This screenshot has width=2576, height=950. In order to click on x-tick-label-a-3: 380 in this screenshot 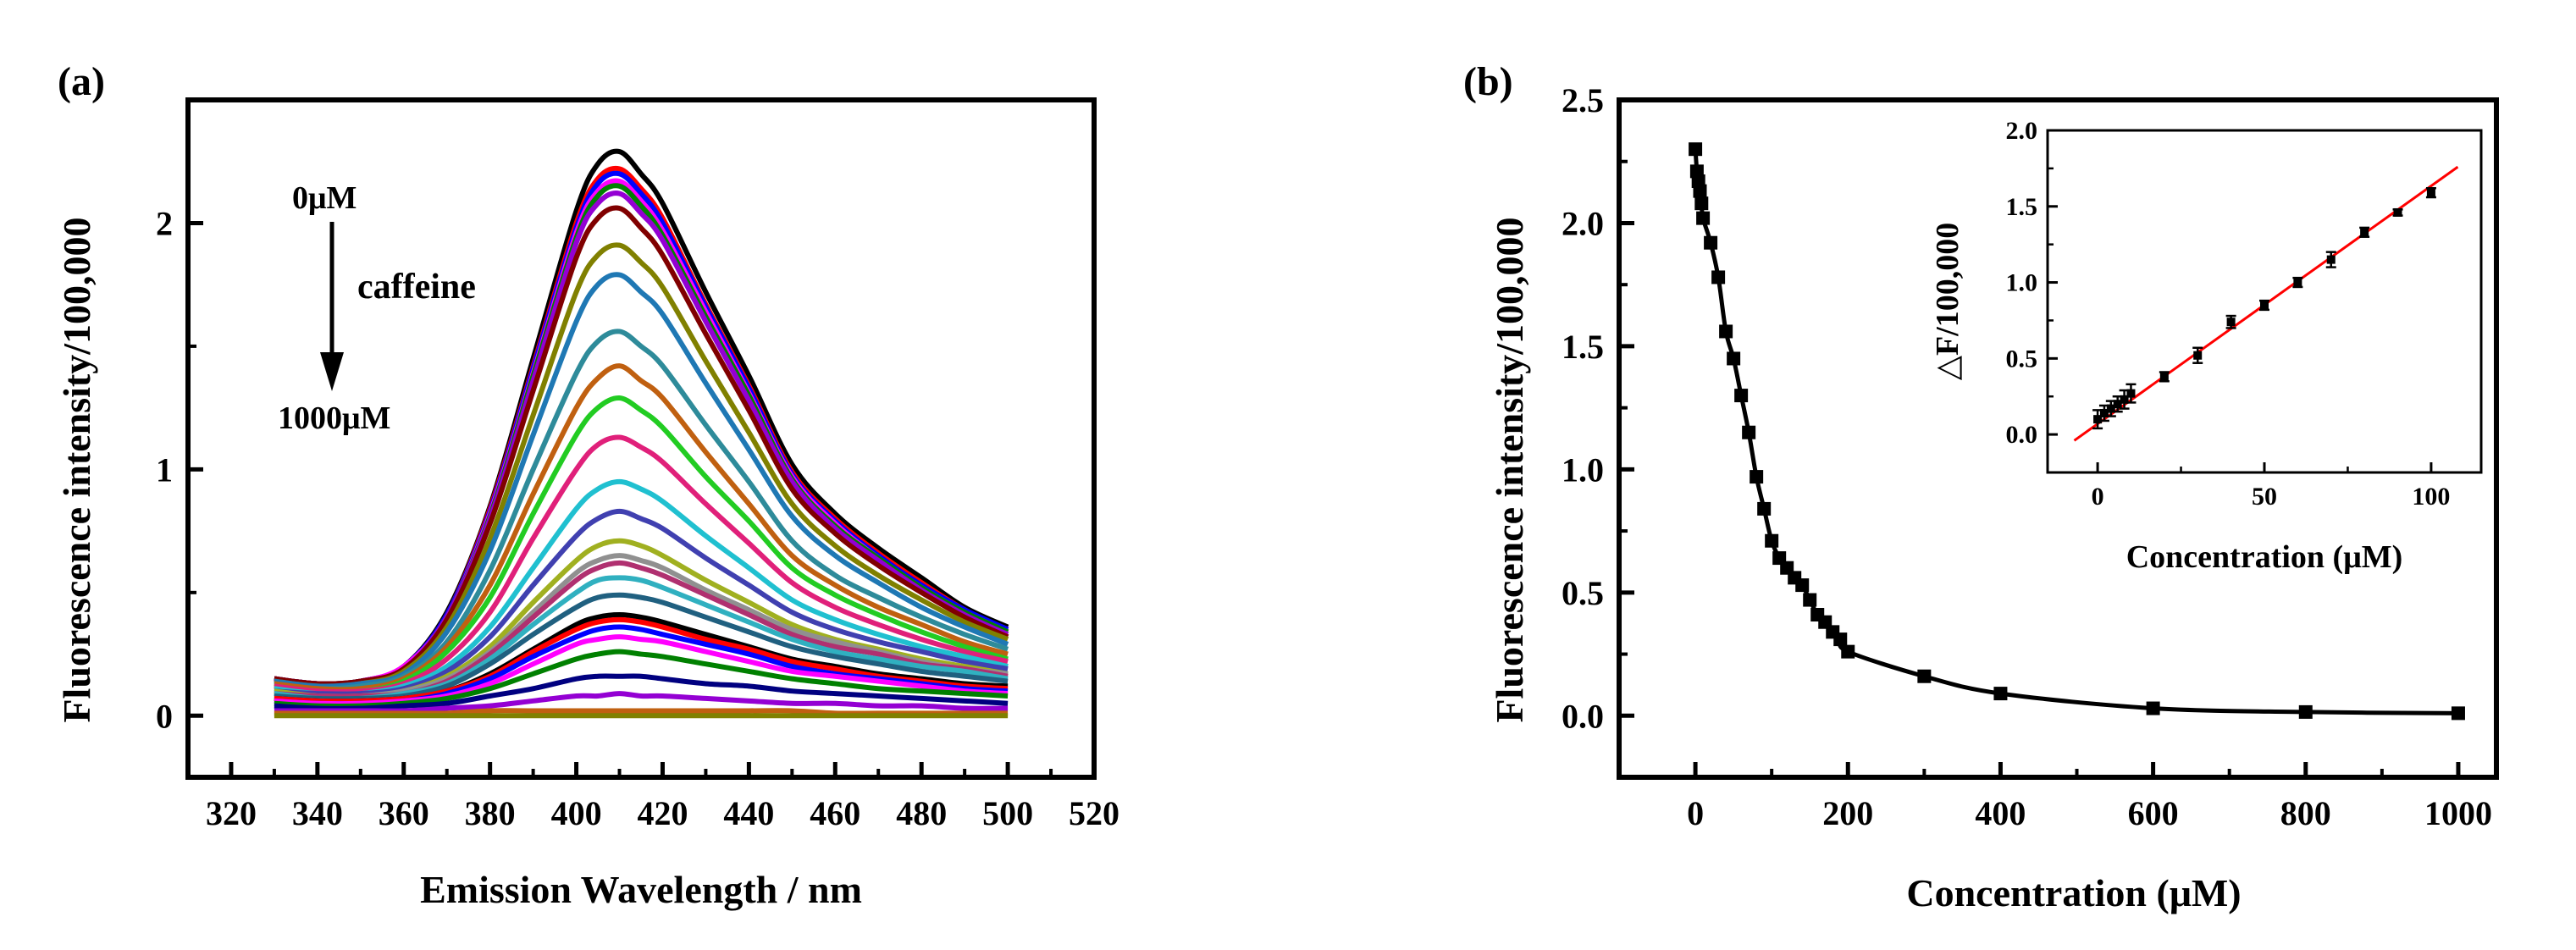, I will do `click(490, 813)`.